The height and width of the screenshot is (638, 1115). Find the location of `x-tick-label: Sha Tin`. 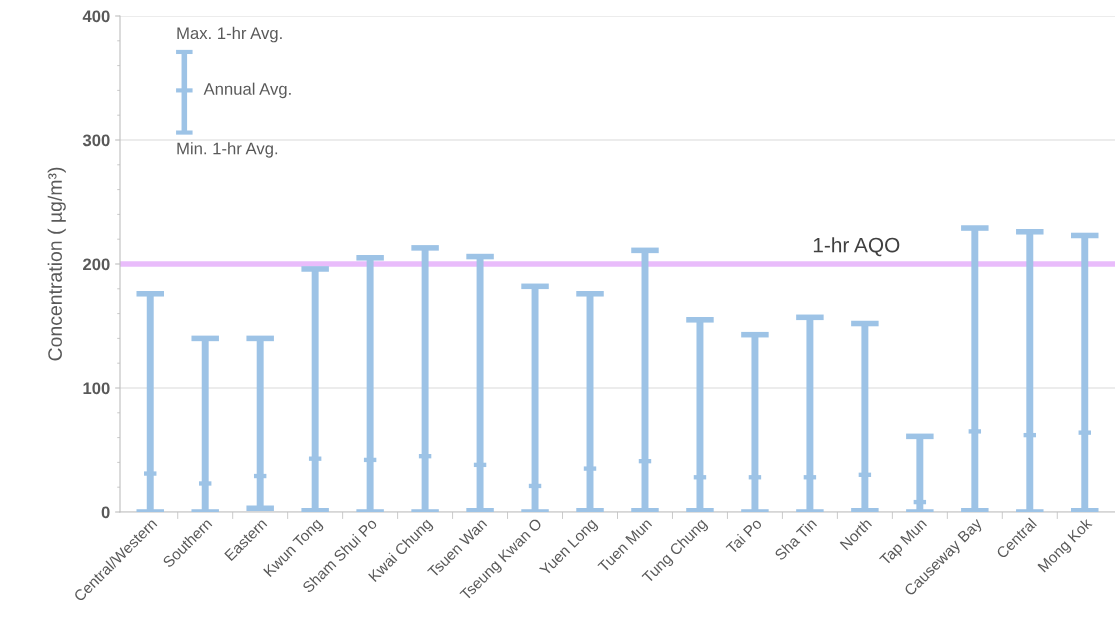

x-tick-label: Sha Tin is located at coordinates (795, 539).